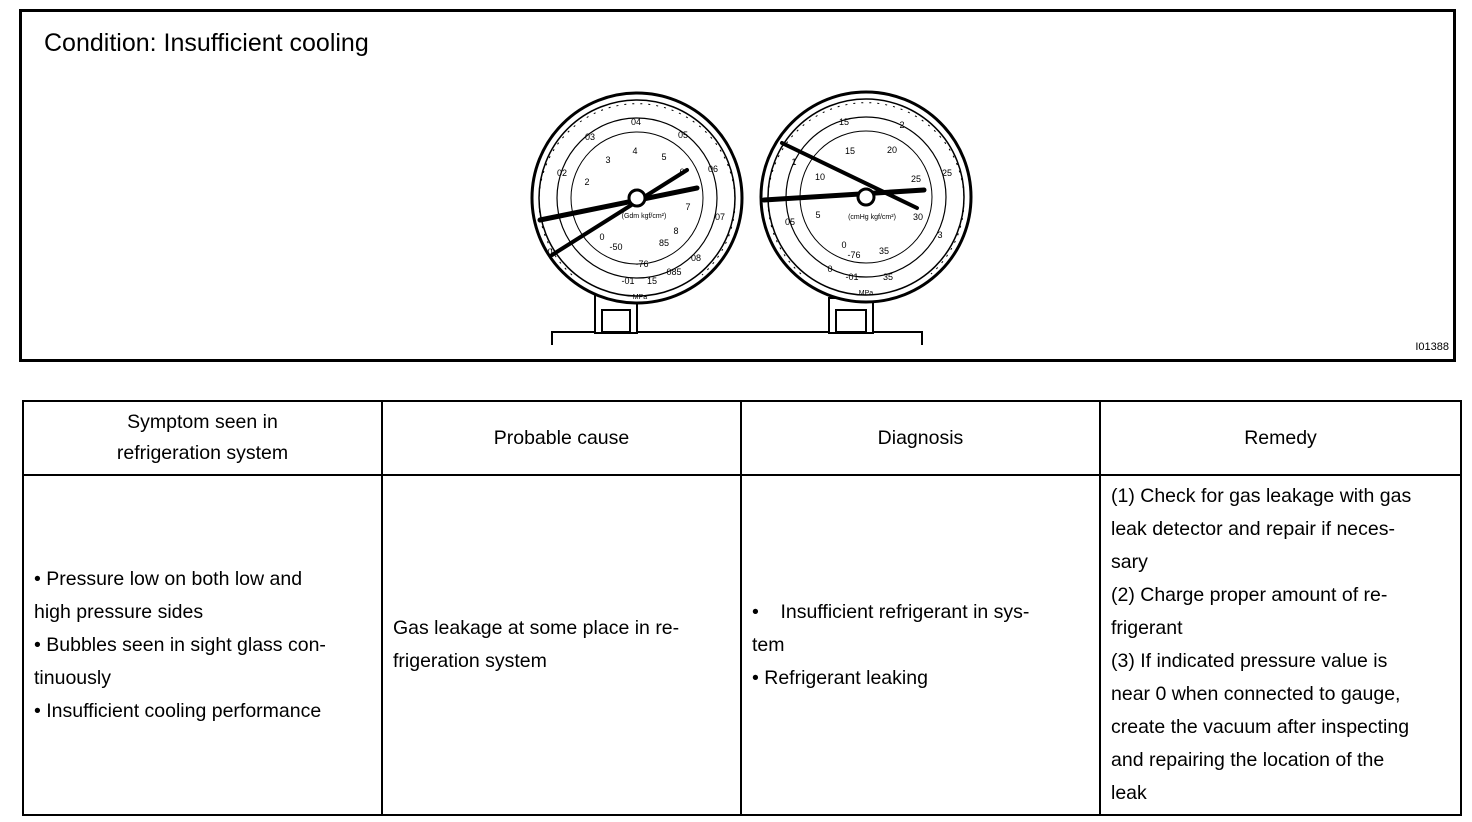 The image size is (1472, 822). What do you see at coordinates (768, 644) in the screenshot?
I see `diagnosis-line: tem` at bounding box center [768, 644].